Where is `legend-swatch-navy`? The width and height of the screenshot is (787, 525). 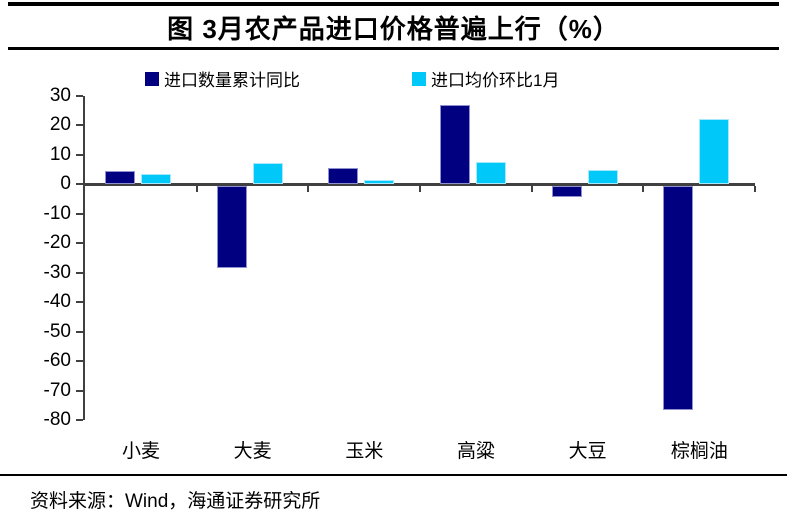 legend-swatch-navy is located at coordinates (152, 78).